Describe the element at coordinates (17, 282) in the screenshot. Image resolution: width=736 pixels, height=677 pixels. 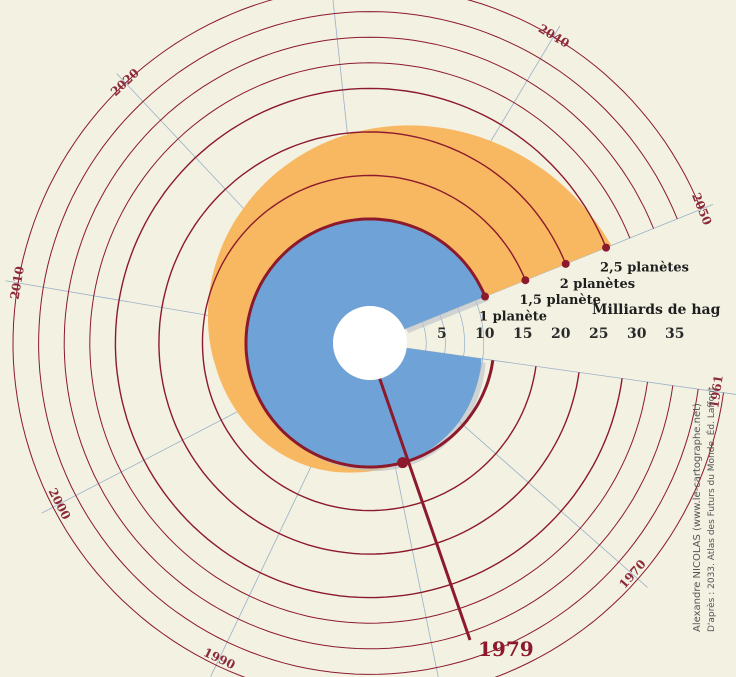
I see `year-label-2010: 2010` at that location.